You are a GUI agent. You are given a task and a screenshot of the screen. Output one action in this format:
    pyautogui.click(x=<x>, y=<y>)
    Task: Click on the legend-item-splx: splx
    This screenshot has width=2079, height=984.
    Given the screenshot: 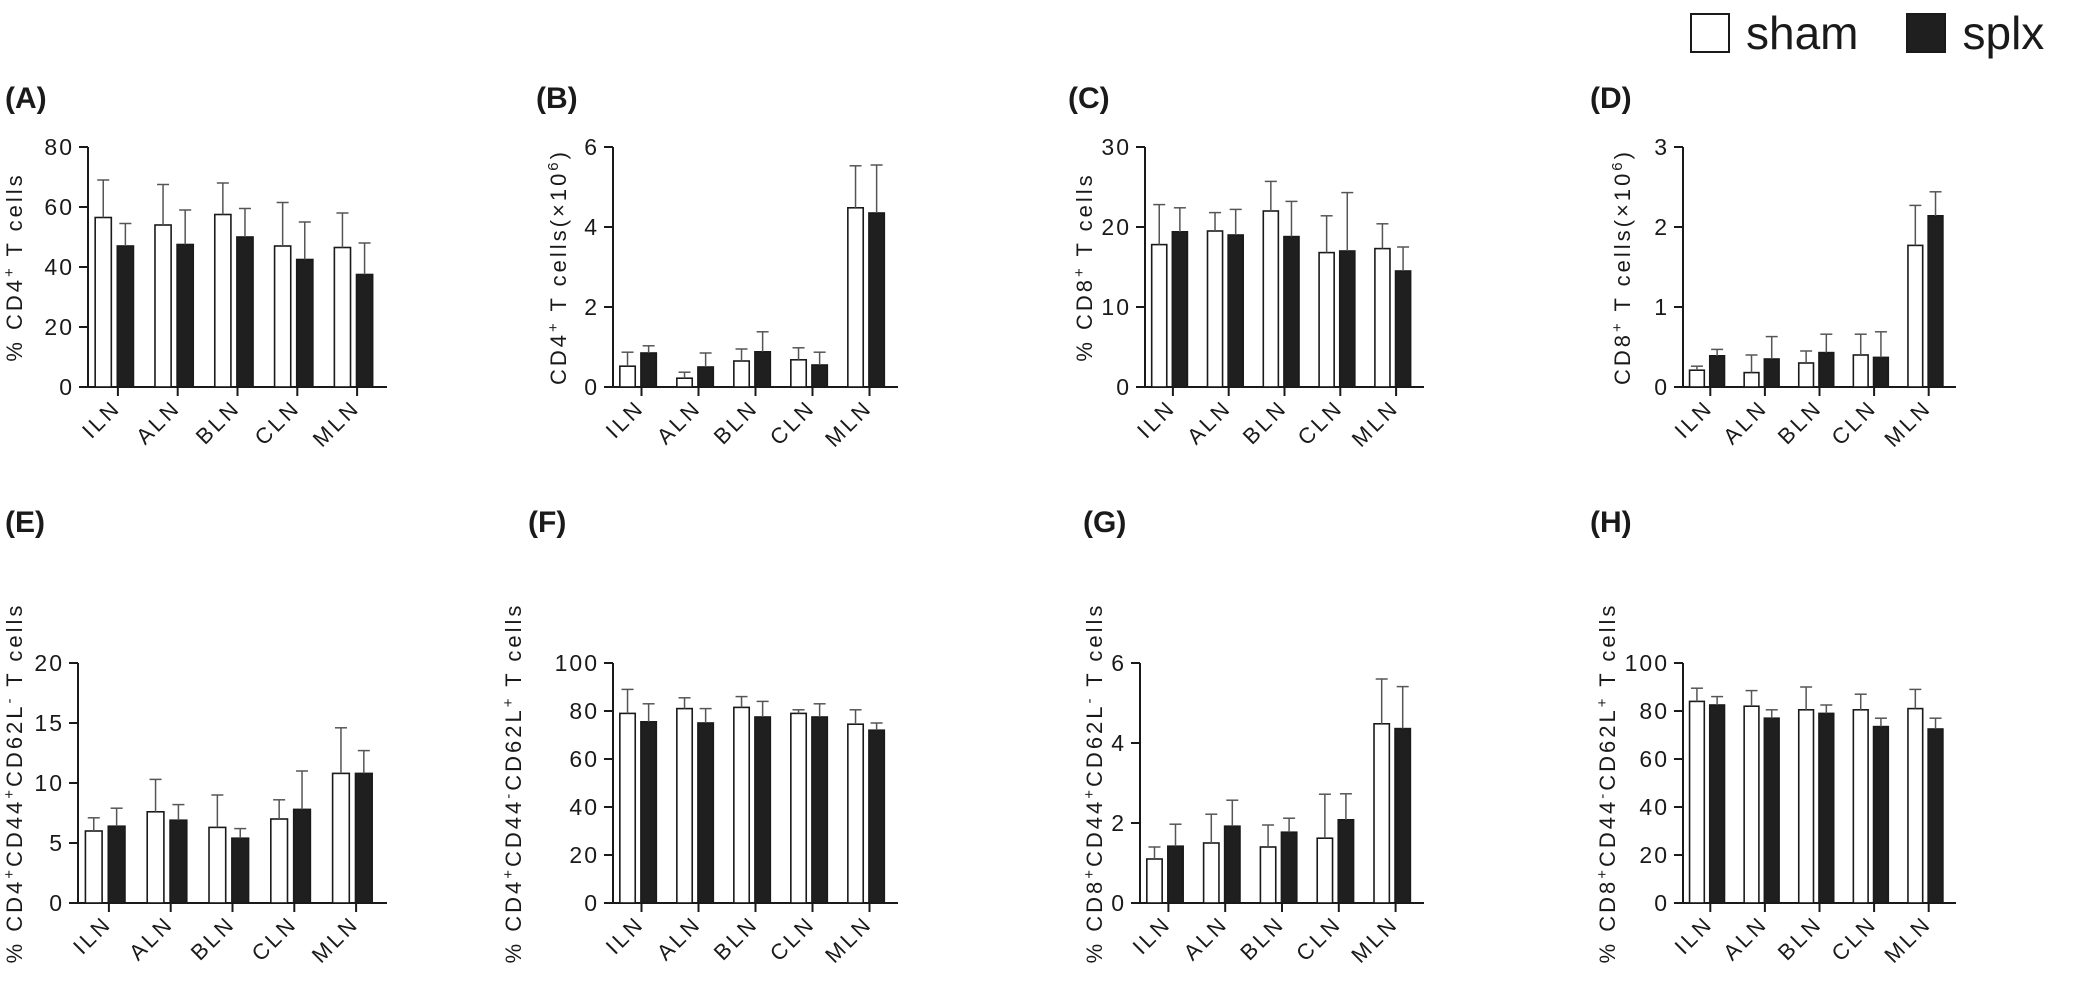 What is the action you would take?
    pyautogui.click(x=1975, y=33)
    